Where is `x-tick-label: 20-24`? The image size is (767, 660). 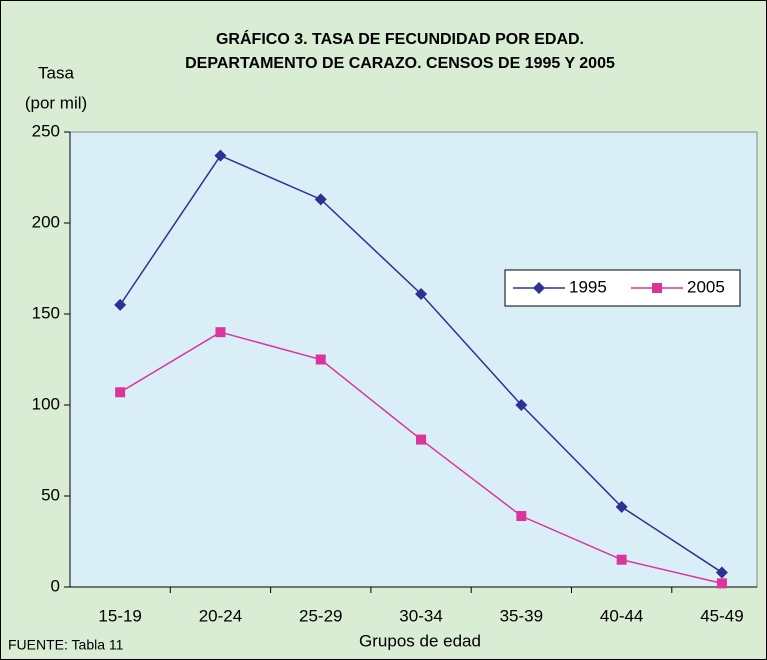
x-tick-label: 20-24 is located at coordinates (220, 615).